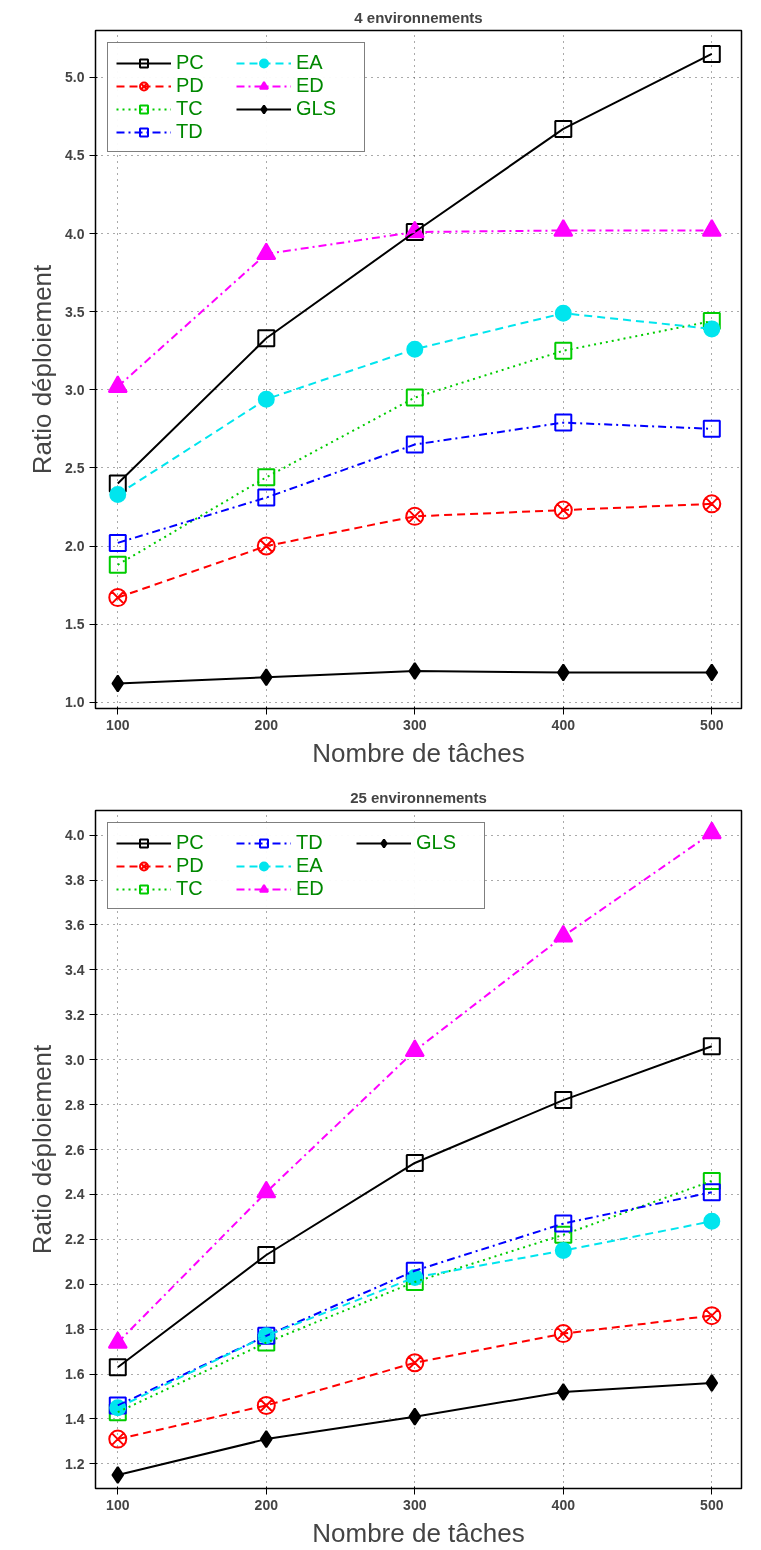  What do you see at coordinates (75, 77) in the screenshot?
I see `y-tick-label: 5.0` at bounding box center [75, 77].